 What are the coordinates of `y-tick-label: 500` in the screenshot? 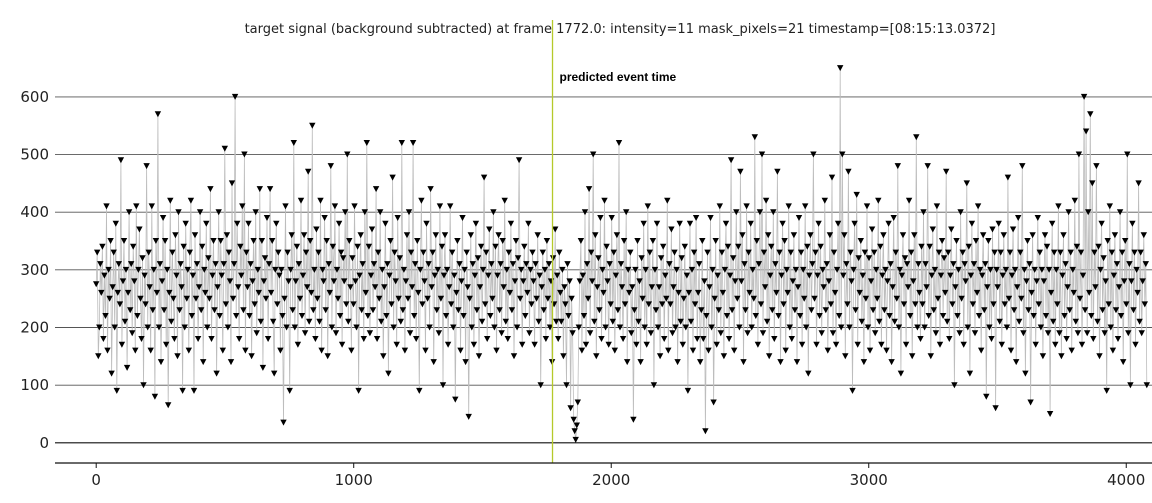 It's located at (34, 155).